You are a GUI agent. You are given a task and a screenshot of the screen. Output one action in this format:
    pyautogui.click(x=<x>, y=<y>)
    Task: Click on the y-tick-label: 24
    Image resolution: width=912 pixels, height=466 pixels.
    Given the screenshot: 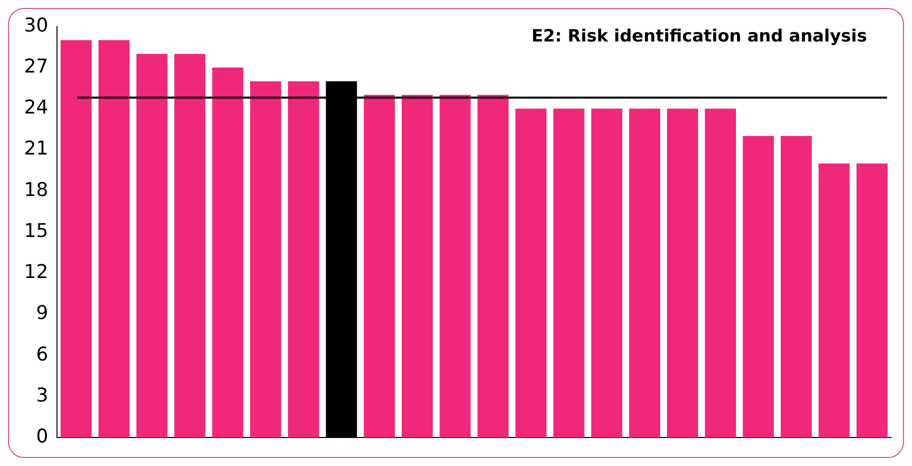 What is the action you would take?
    pyautogui.click(x=36, y=107)
    